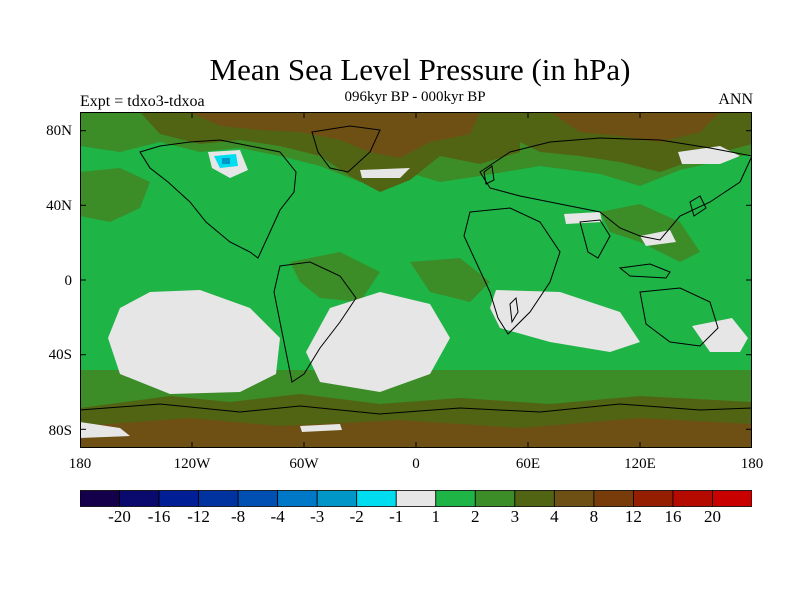 This screenshot has height=600, width=800. What do you see at coordinates (321, 428) in the screenshot?
I see `weddell-low-change` at bounding box center [321, 428].